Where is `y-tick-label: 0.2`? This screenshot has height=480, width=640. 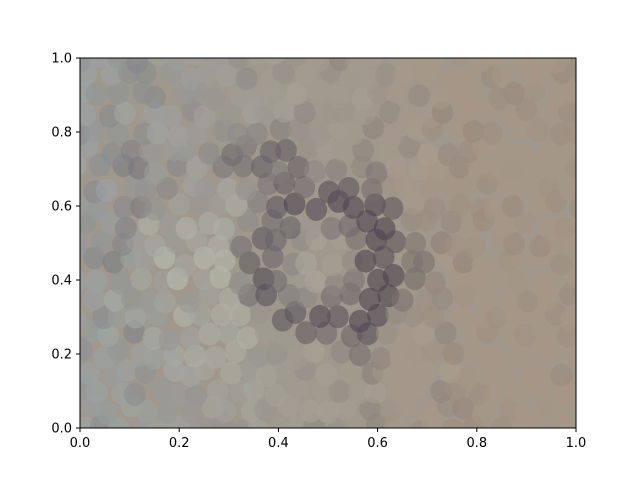 y-tick-label: 0.2 is located at coordinates (61, 355).